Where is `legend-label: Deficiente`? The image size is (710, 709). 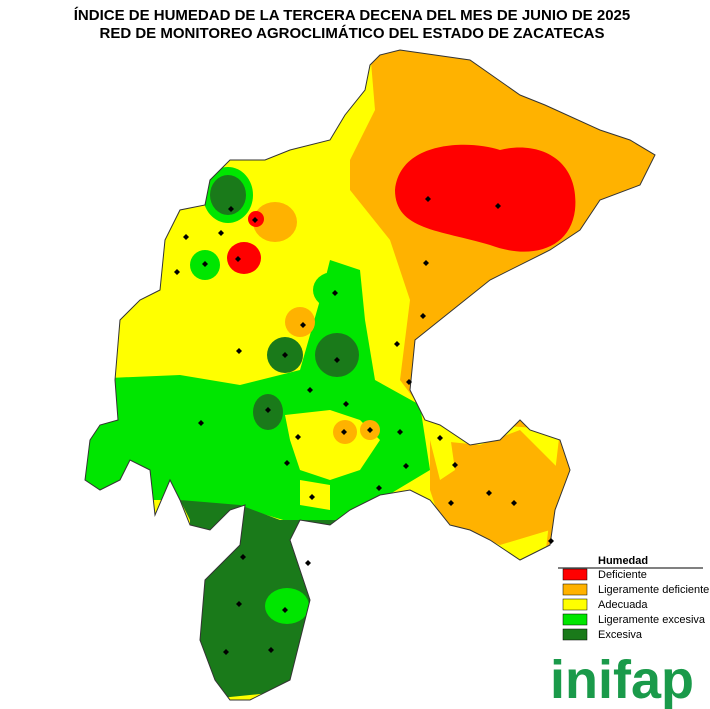 legend-label: Deficiente is located at coordinates (622, 575).